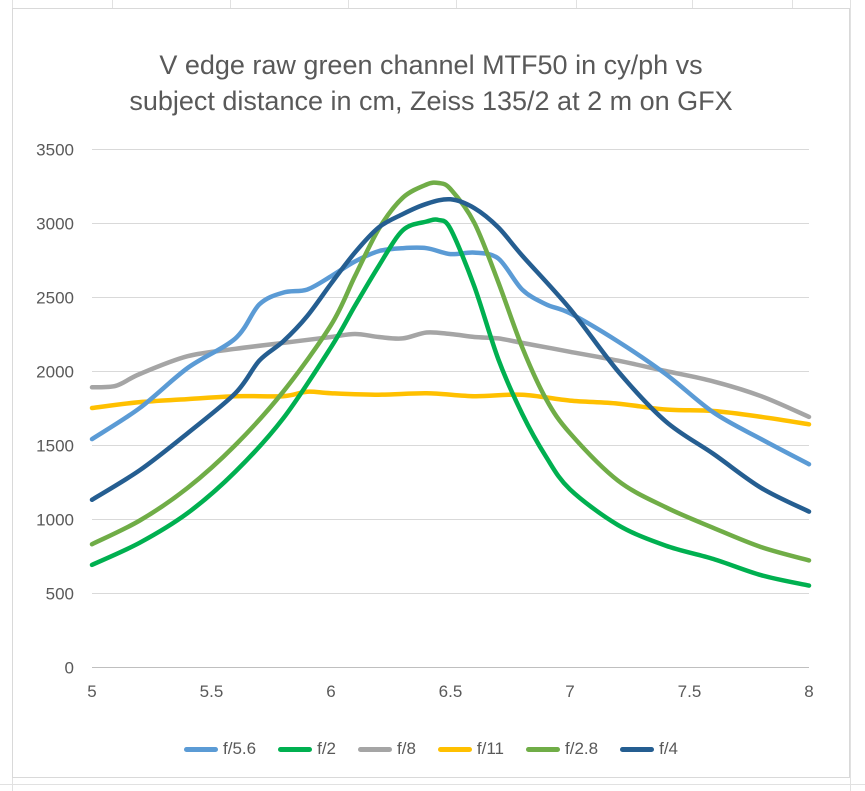 The width and height of the screenshot is (865, 791). I want to click on y-tick-label: 0, so click(69, 668).